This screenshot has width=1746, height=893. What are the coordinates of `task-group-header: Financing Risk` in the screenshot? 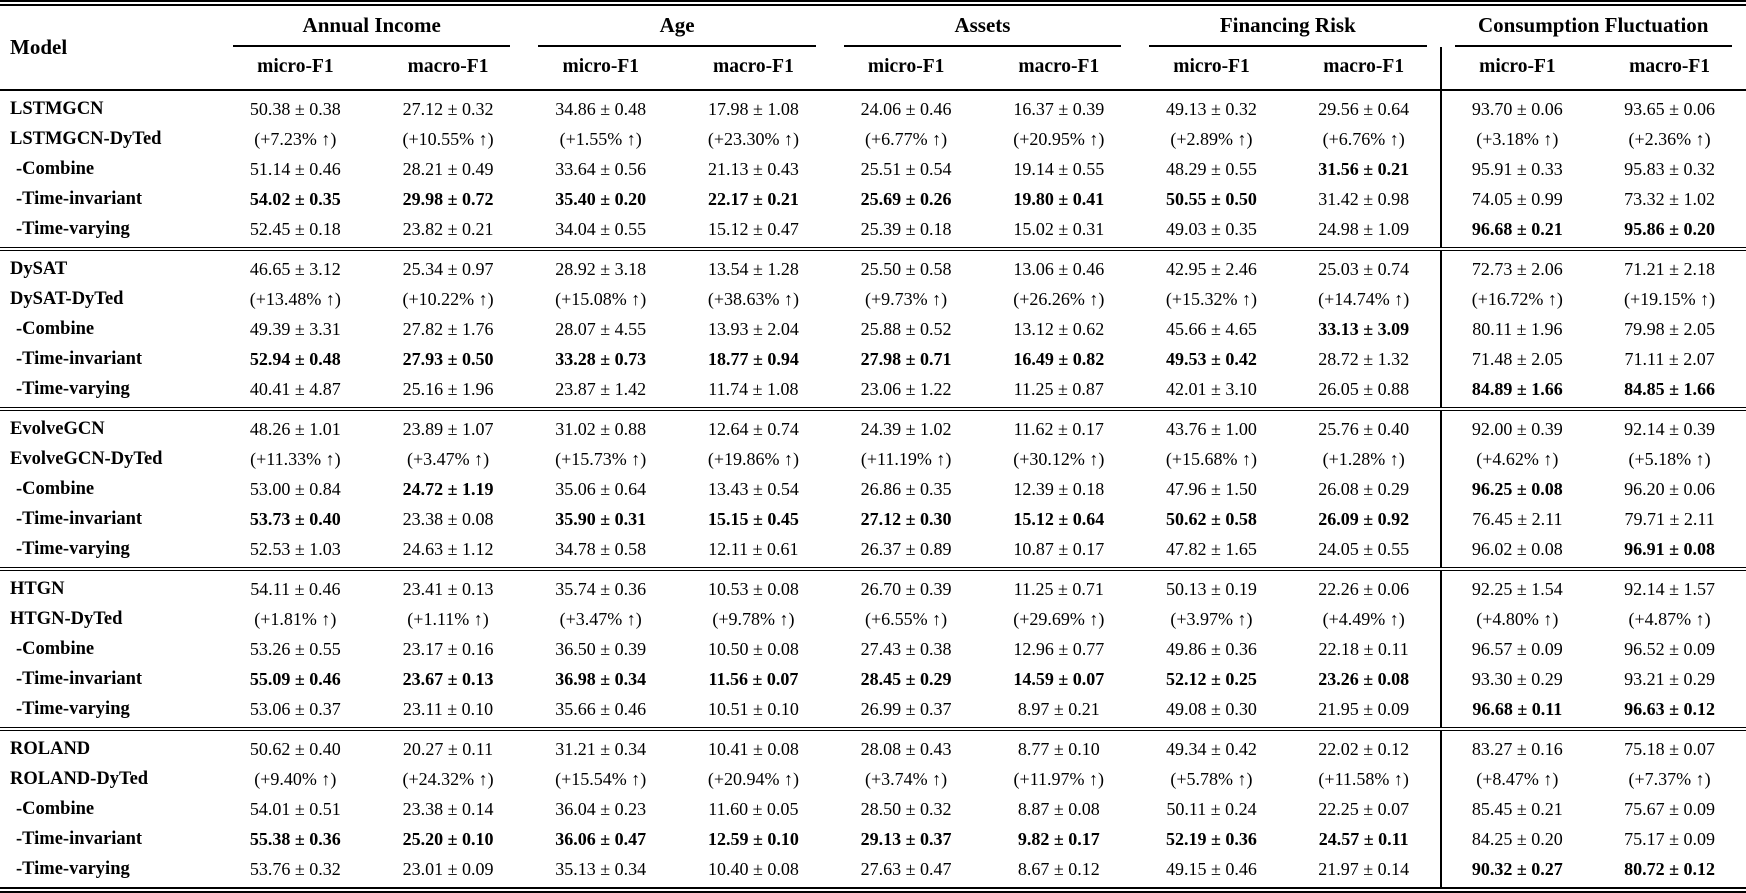 It's located at (1287, 25).